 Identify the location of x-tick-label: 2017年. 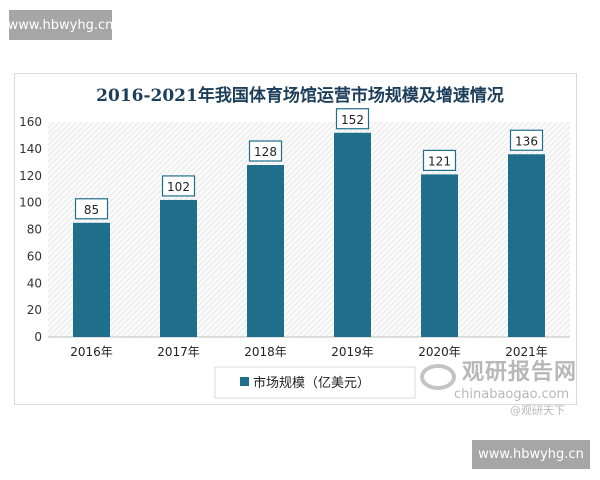
(178, 352).